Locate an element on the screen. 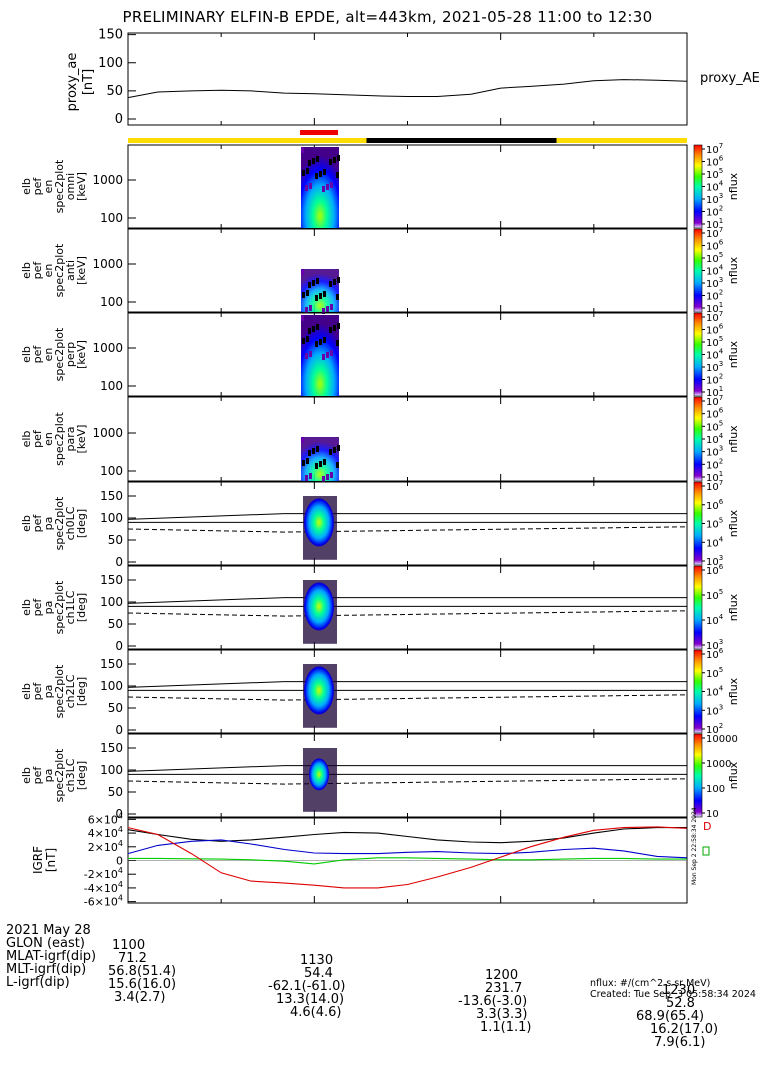 The height and width of the screenshot is (1065, 775). colorbar-tick-label: 1000 is located at coordinates (718, 764).